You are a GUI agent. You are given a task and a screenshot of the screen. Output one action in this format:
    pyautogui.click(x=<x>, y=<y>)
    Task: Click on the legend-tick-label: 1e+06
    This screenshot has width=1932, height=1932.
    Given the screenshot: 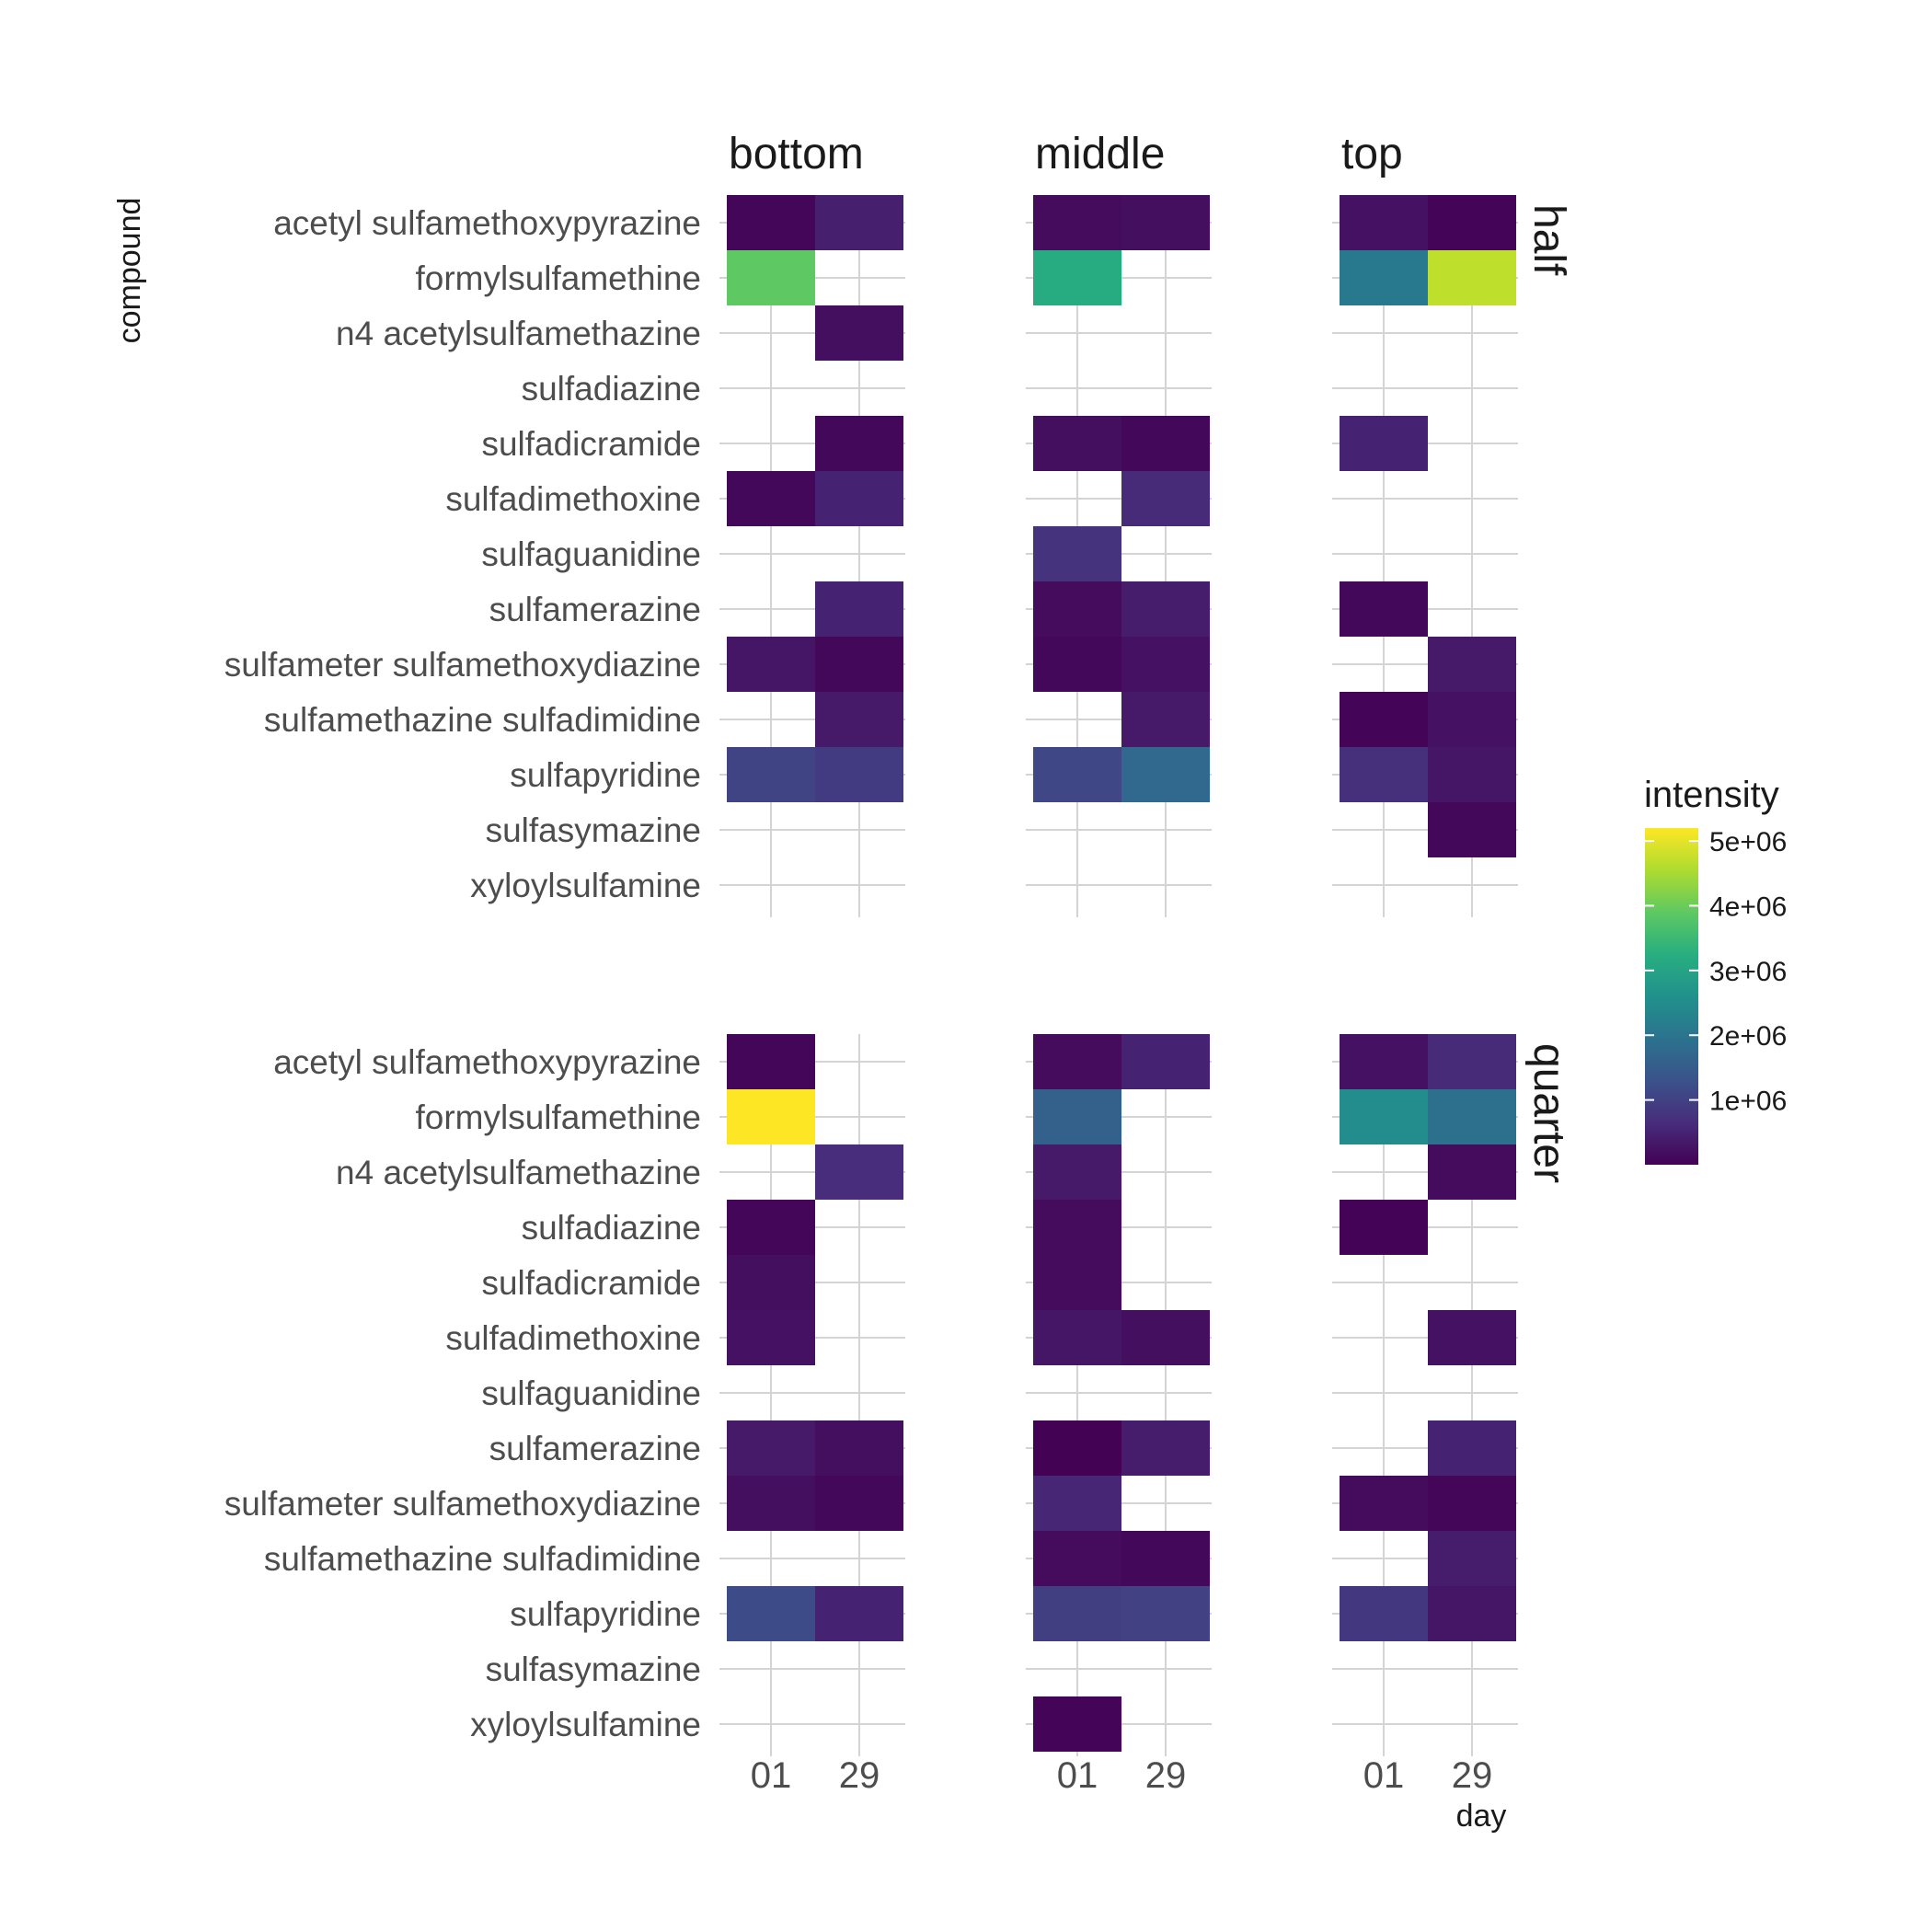 What is the action you would take?
    pyautogui.click(x=1748, y=1102)
    